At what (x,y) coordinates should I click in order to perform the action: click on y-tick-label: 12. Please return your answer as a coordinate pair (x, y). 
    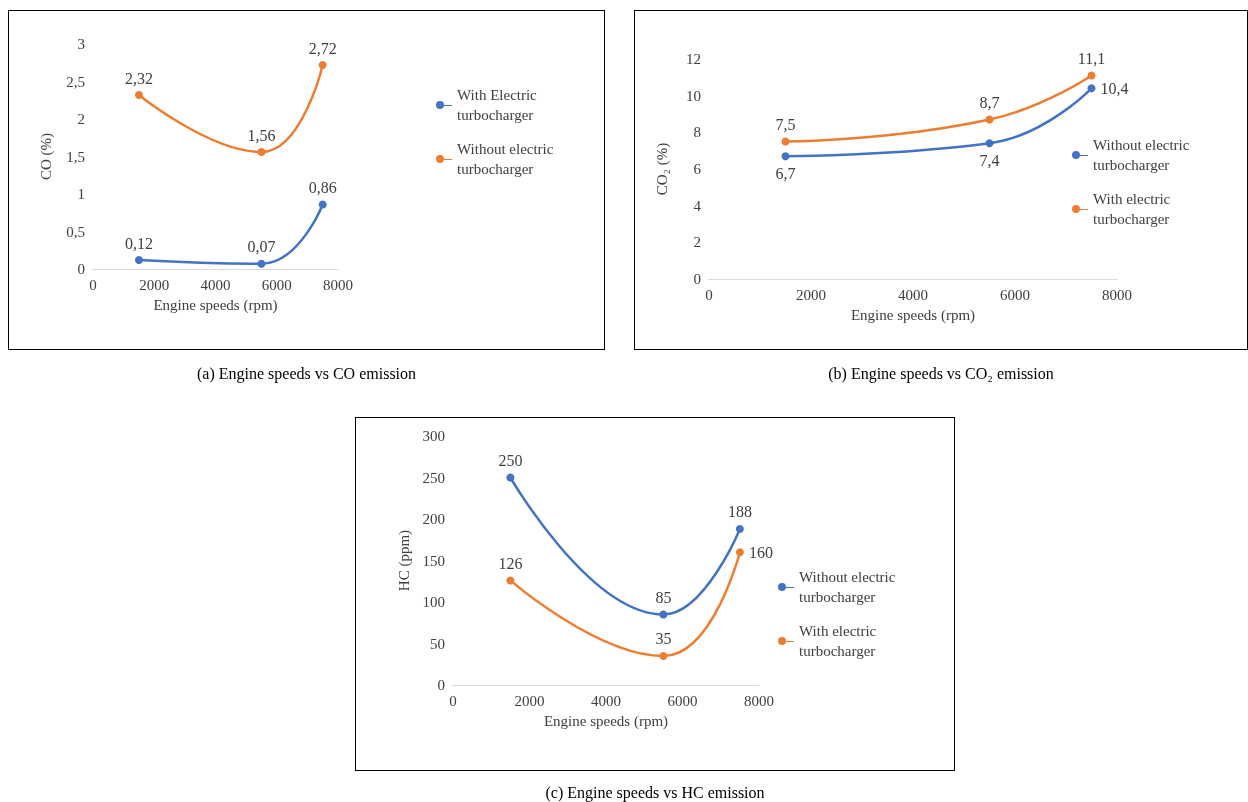
    Looking at the image, I should click on (693, 59).